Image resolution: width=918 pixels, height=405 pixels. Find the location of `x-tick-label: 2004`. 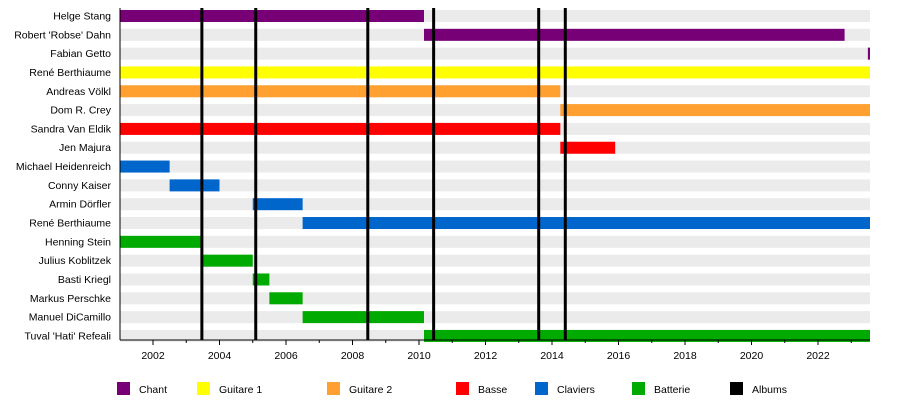

x-tick-label: 2004 is located at coordinates (220, 356).